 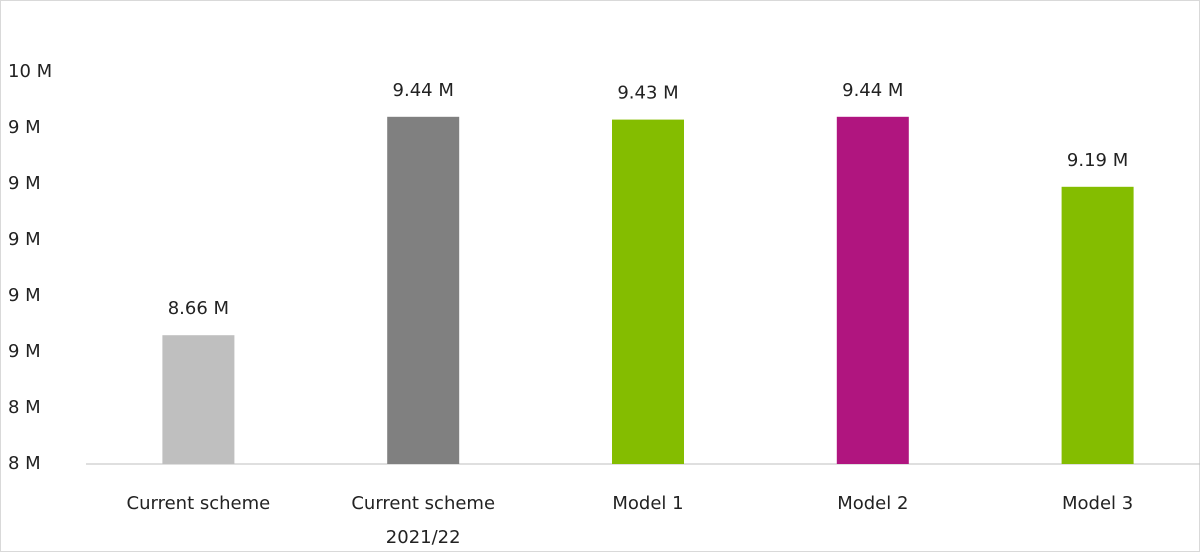 I want to click on data-label: 8.66 M, so click(x=198, y=308).